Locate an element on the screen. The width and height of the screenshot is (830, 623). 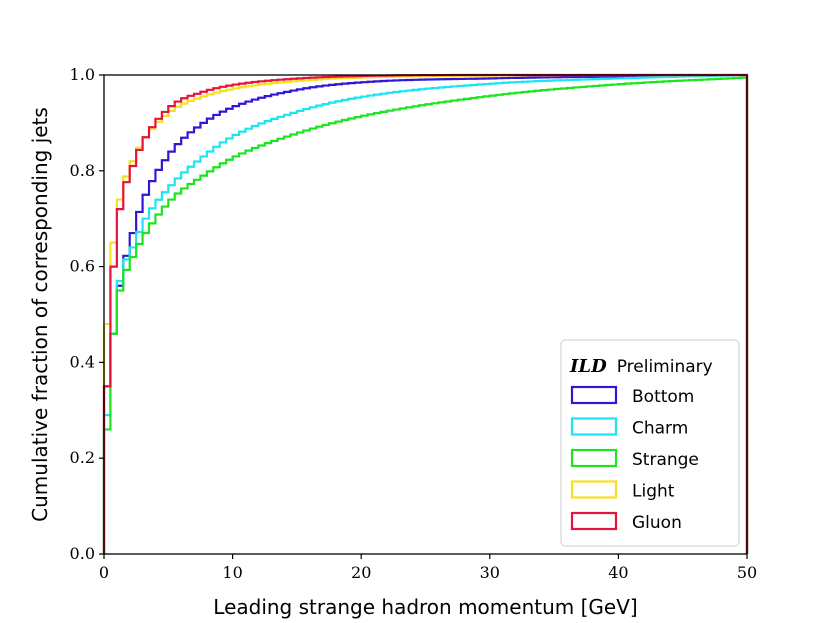
legend-title: ILD Preliminary is located at coordinates (641, 366).